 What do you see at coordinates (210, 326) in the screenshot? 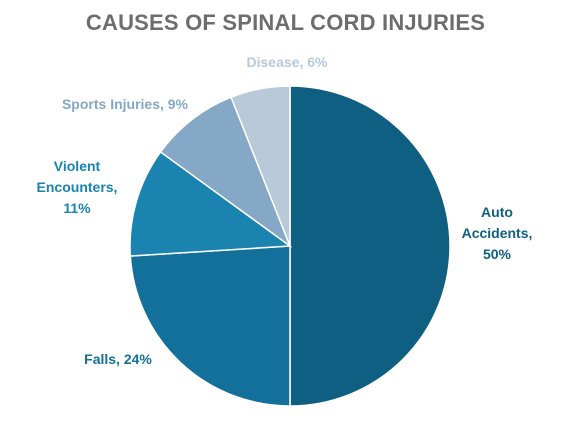
I see `pie-slice-falls` at bounding box center [210, 326].